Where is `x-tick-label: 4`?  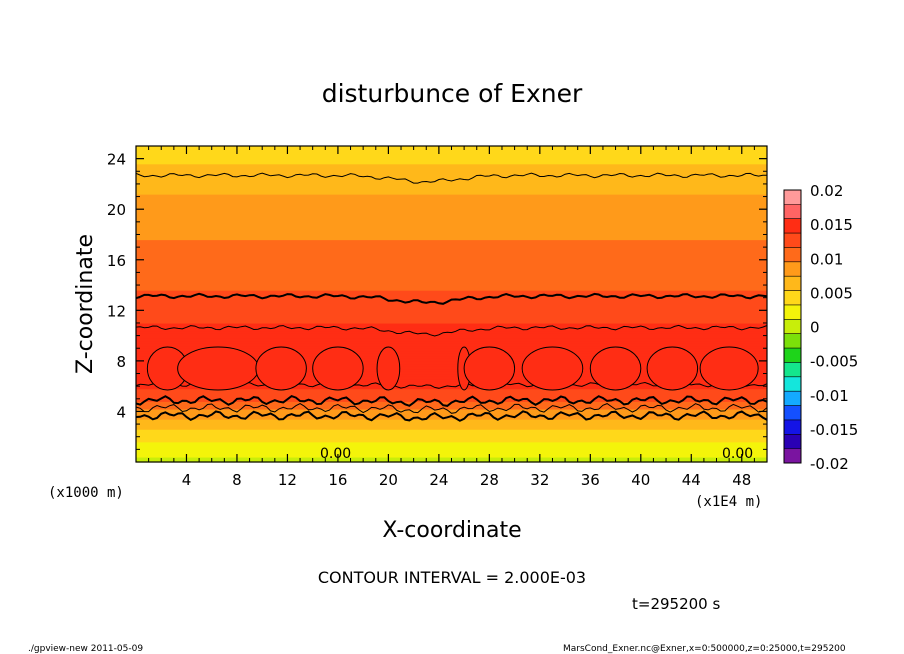 x-tick-label: 4 is located at coordinates (187, 480).